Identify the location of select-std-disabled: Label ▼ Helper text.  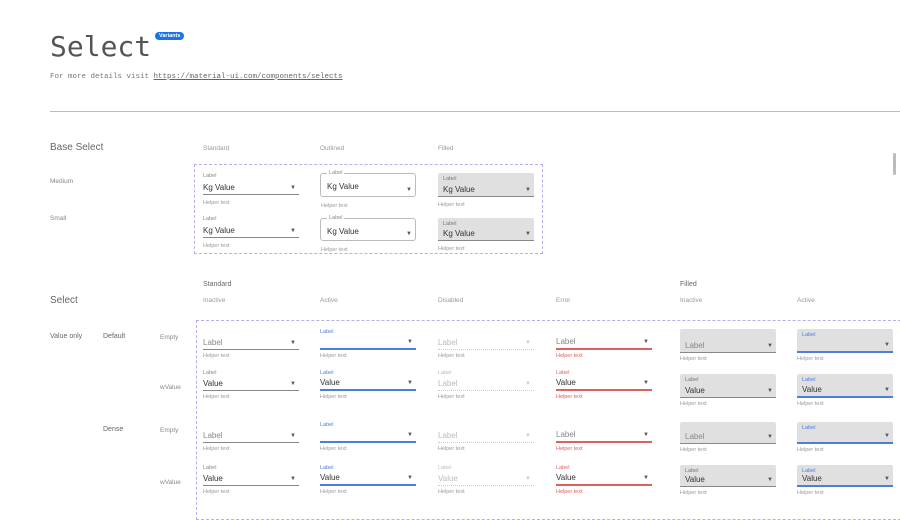
(486, 344).